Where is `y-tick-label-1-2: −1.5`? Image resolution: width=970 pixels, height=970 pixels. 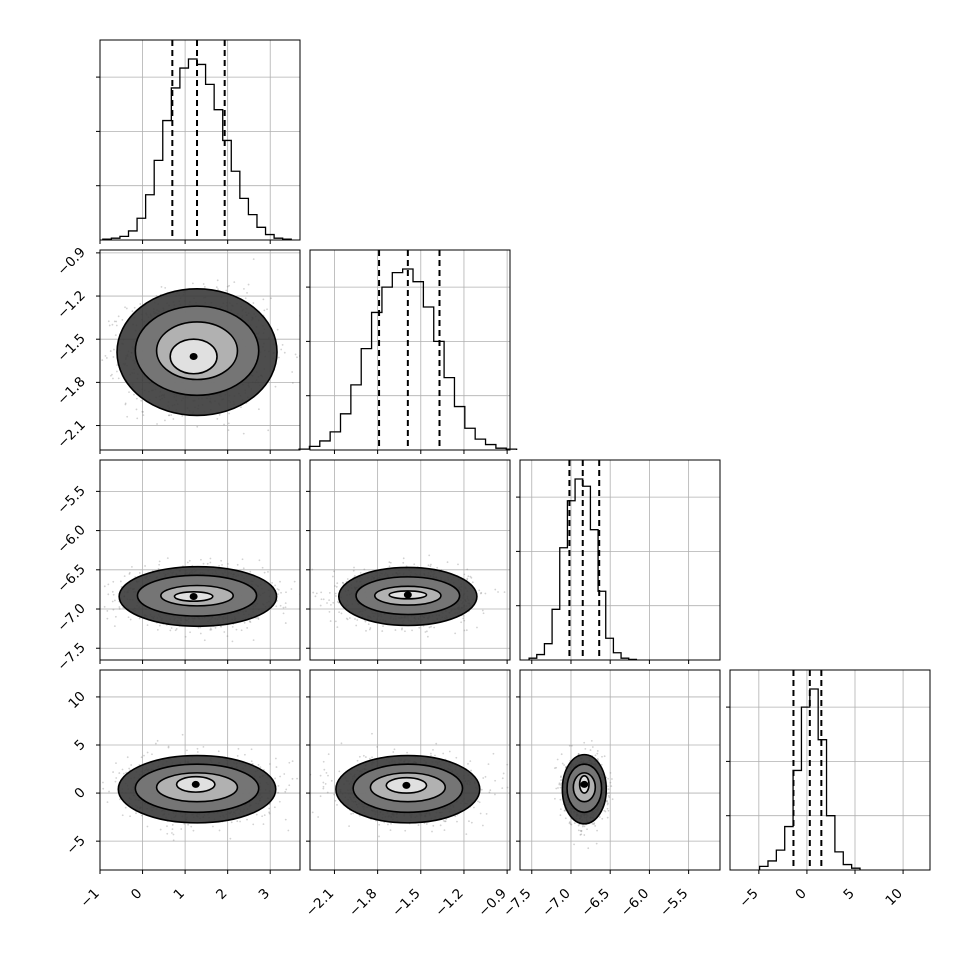 y-tick-label-1-2: −1.5 is located at coordinates (71, 348).